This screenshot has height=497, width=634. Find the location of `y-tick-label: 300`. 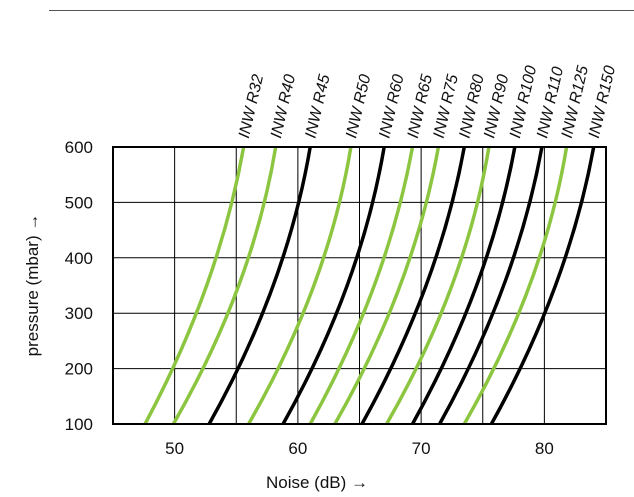

y-tick-label: 300 is located at coordinates (79, 313).